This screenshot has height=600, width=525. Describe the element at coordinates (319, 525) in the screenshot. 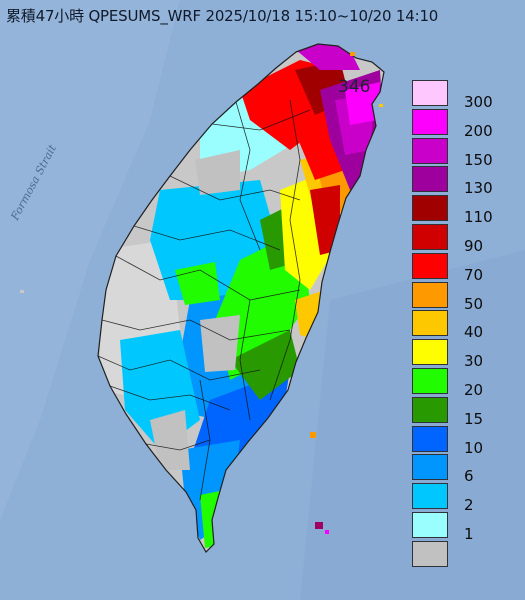

I see `islet-orchid-island` at that location.